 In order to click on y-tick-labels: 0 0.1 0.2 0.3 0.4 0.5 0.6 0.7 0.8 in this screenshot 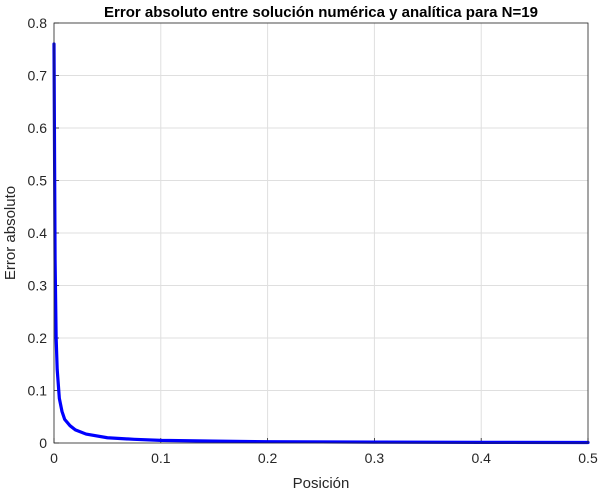, I will do `click(38, 233)`.